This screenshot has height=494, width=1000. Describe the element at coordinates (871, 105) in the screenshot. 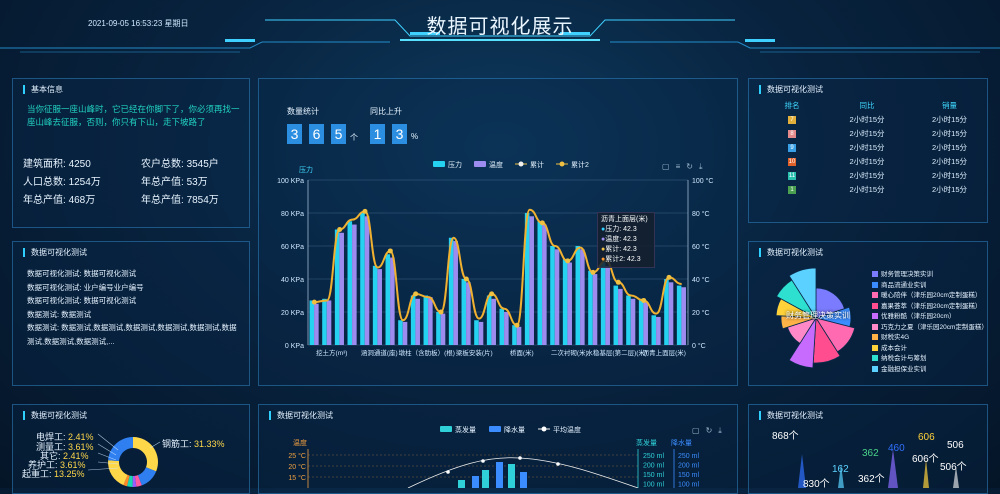

I see `table-header: 排名 同比 销量` at that location.